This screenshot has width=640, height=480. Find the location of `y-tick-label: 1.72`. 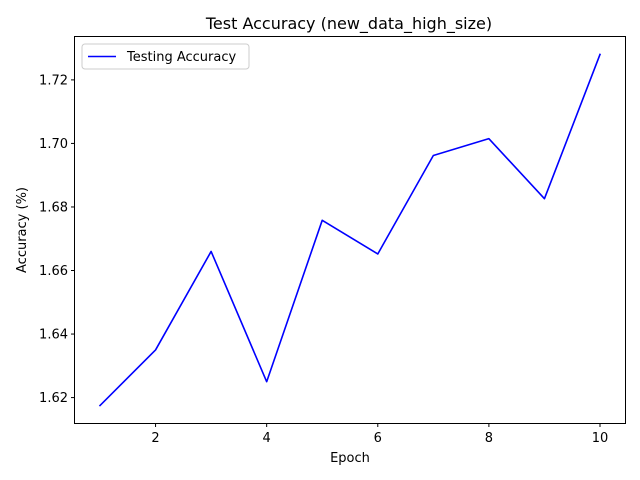

y-tick-label: 1.72 is located at coordinates (53, 80).